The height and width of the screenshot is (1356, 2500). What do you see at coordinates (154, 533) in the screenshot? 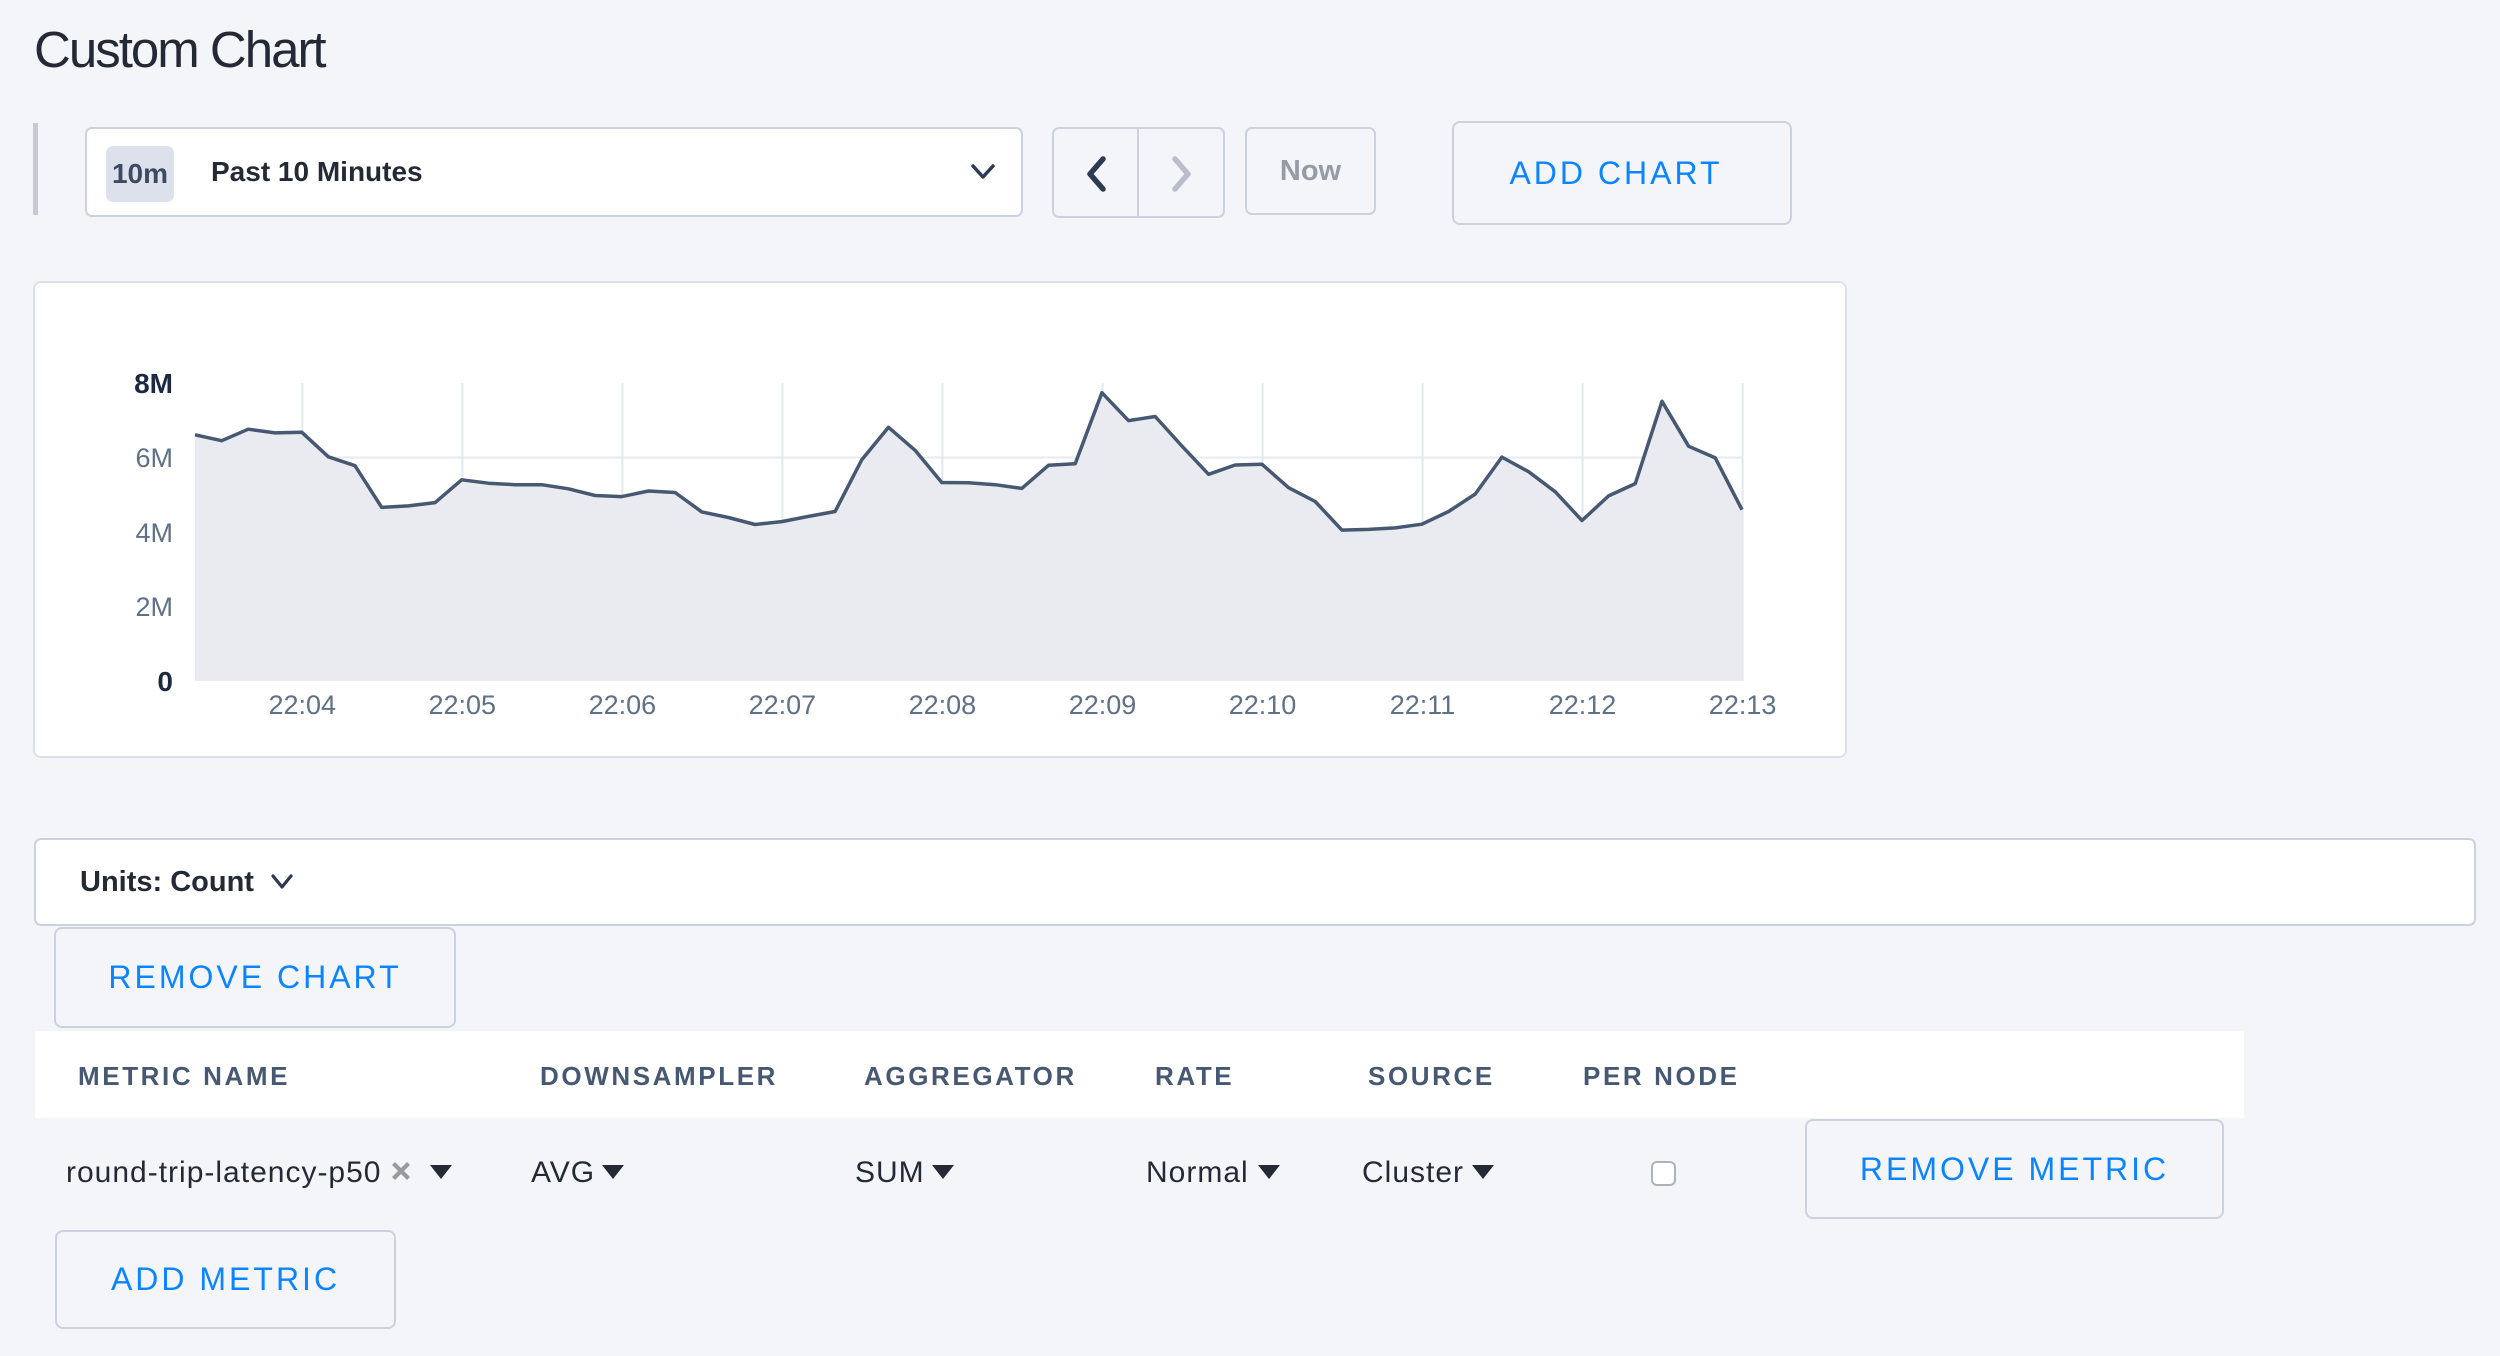
I see `svg-text: 4M` at bounding box center [154, 533].